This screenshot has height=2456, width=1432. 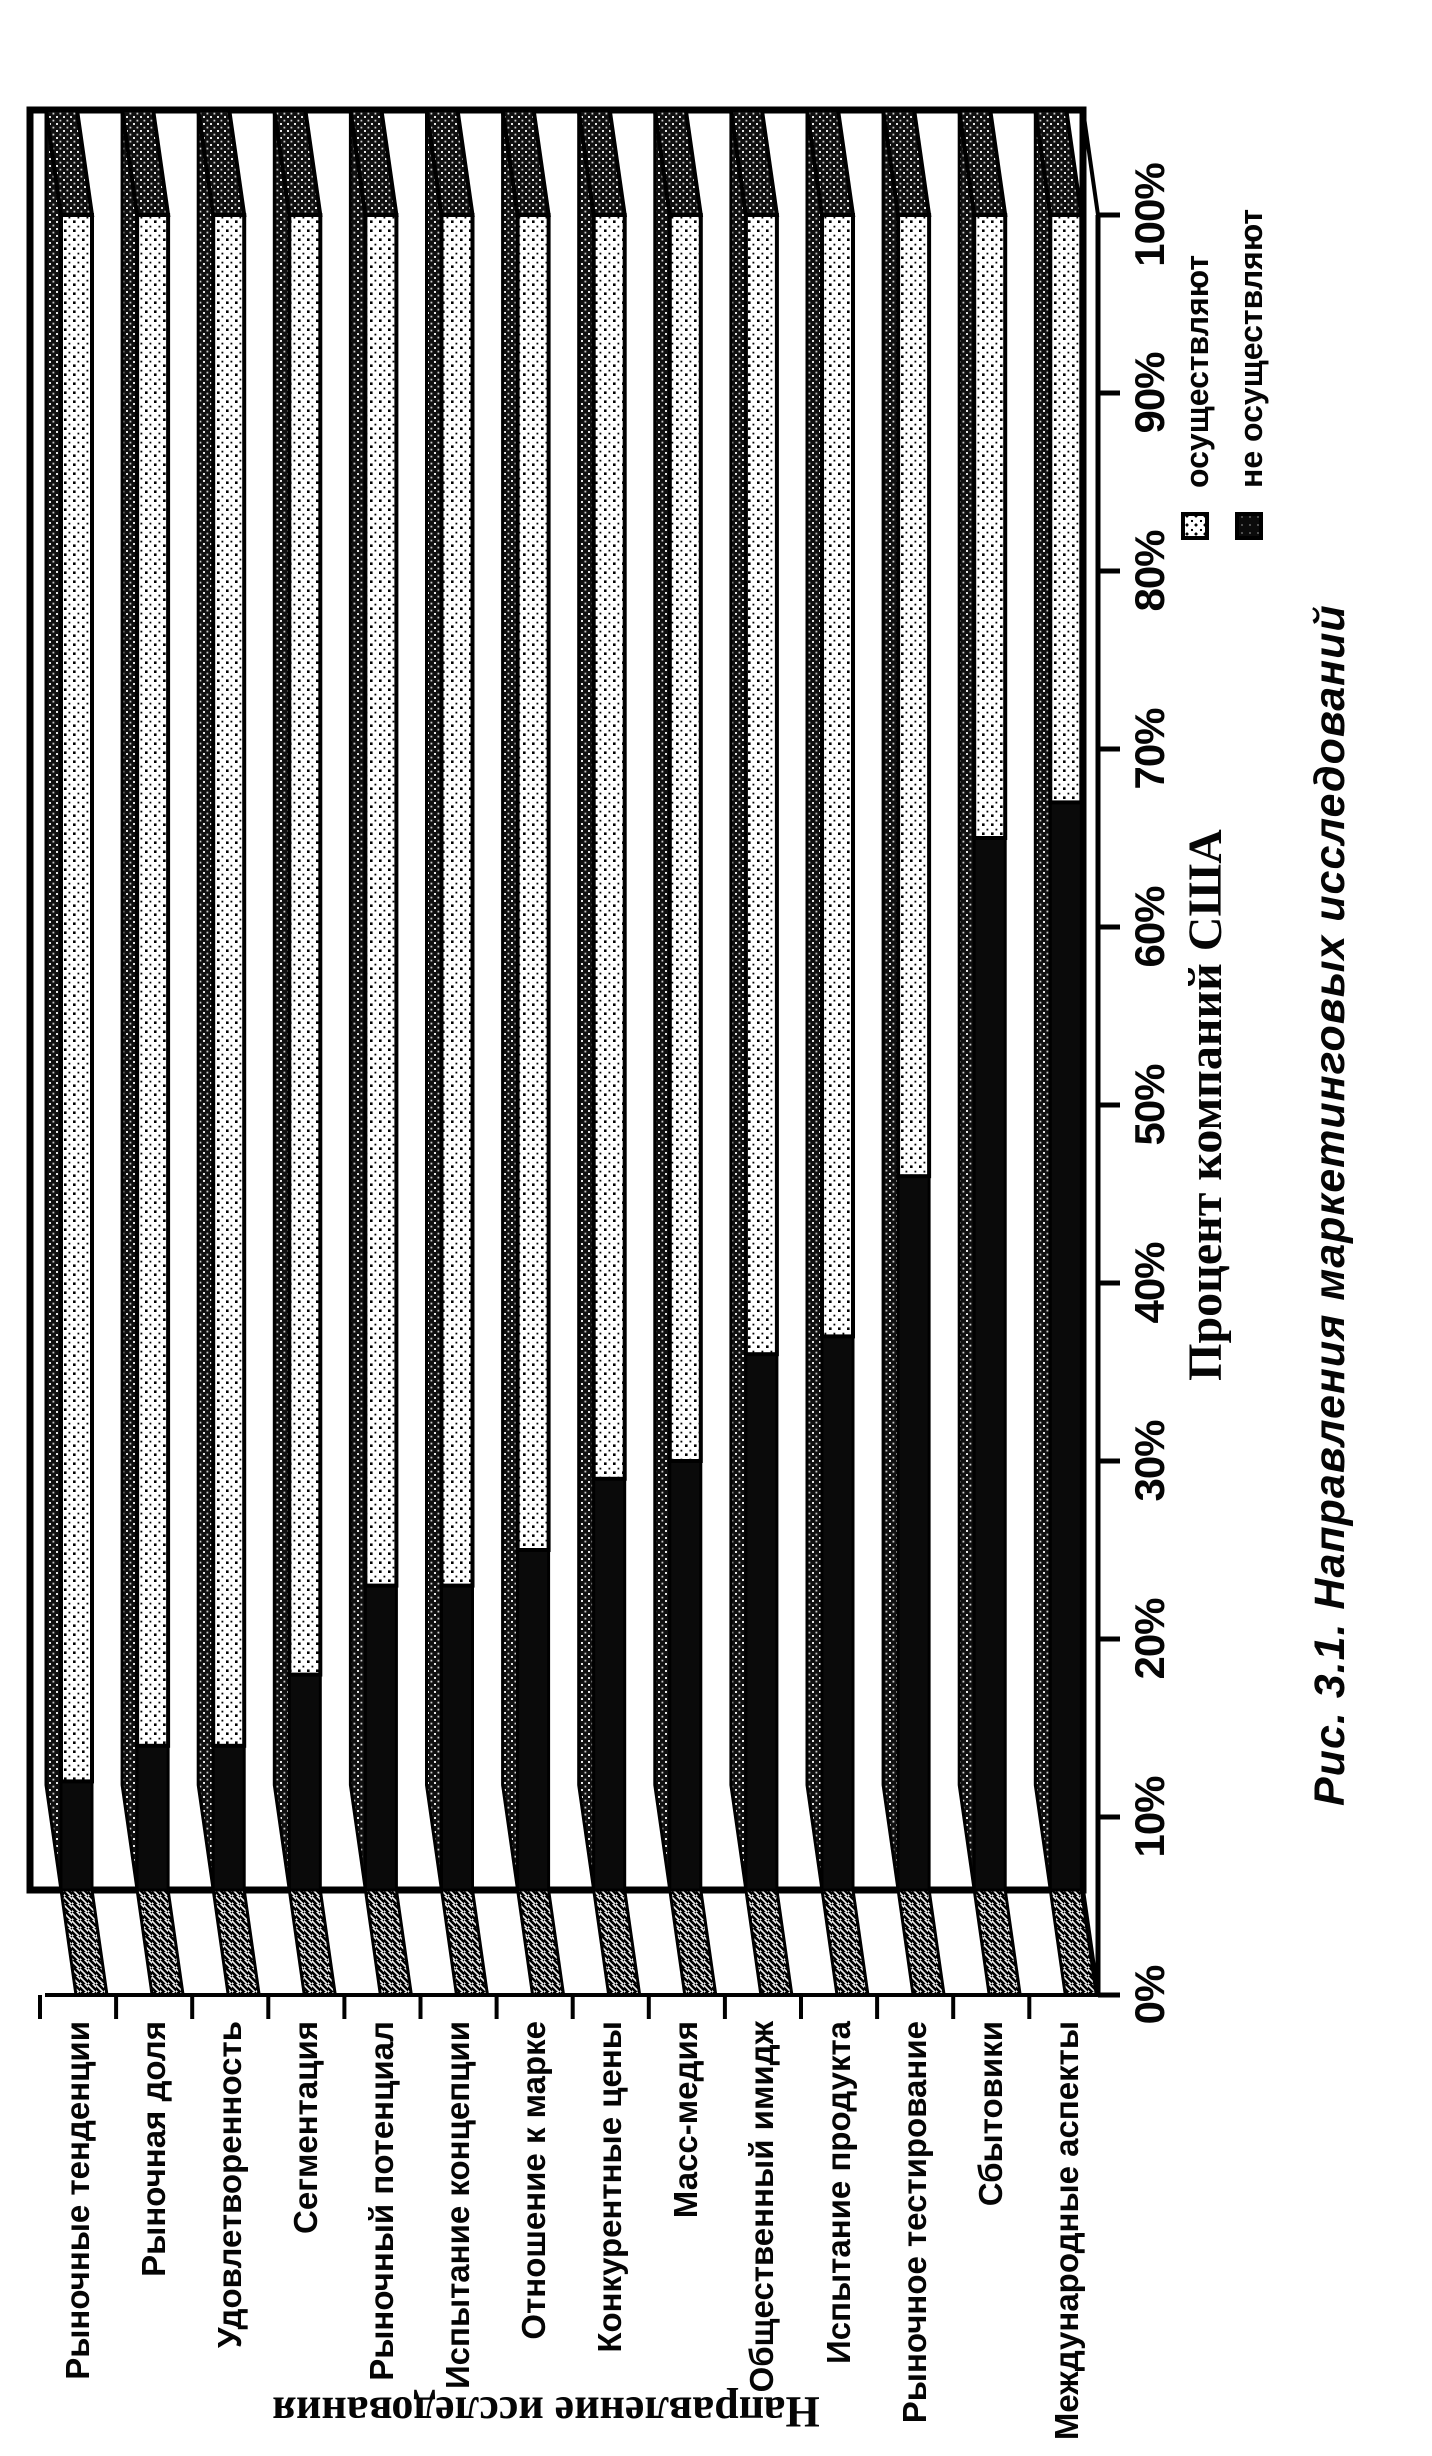 What do you see at coordinates (1066, 2231) in the screenshot?
I see `category-label-14: Международные аспекты` at bounding box center [1066, 2231].